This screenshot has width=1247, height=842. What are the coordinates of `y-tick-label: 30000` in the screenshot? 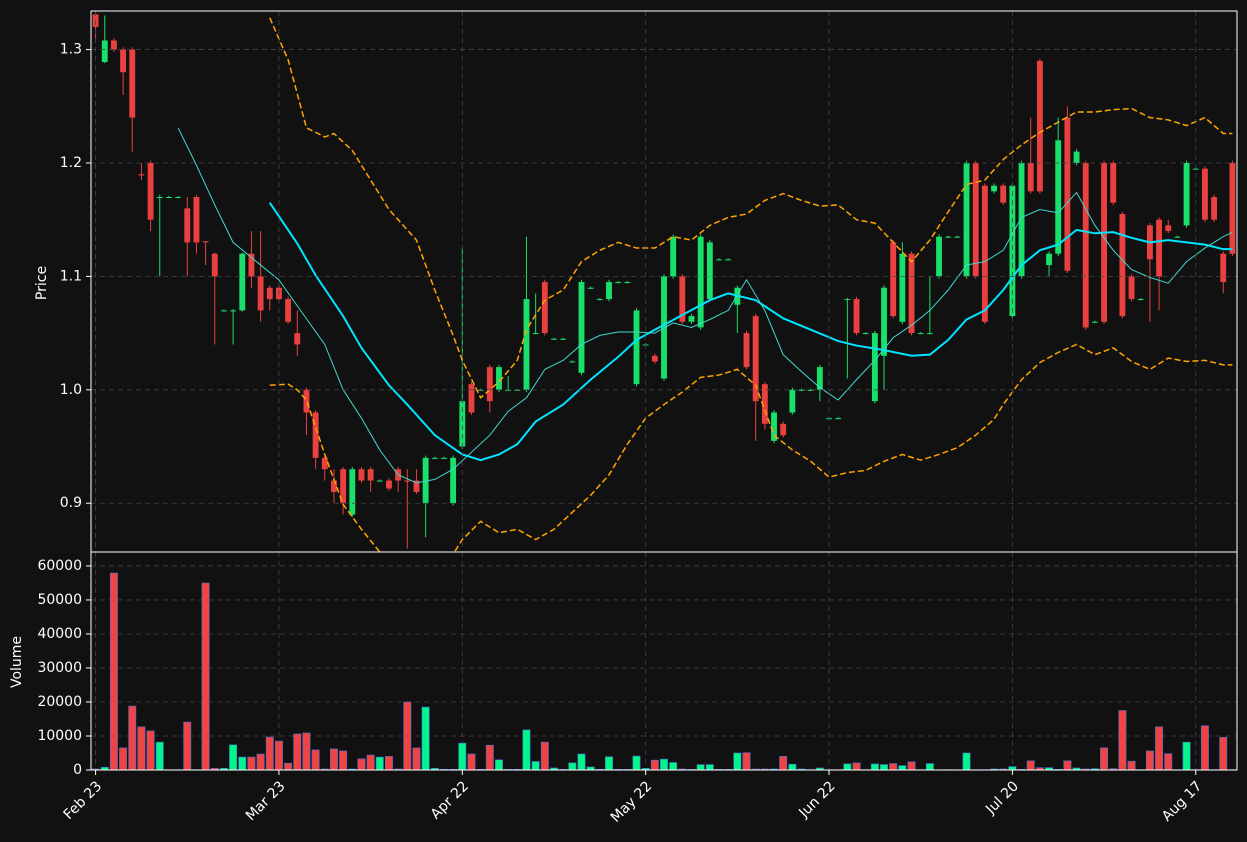 It's located at (59, 668).